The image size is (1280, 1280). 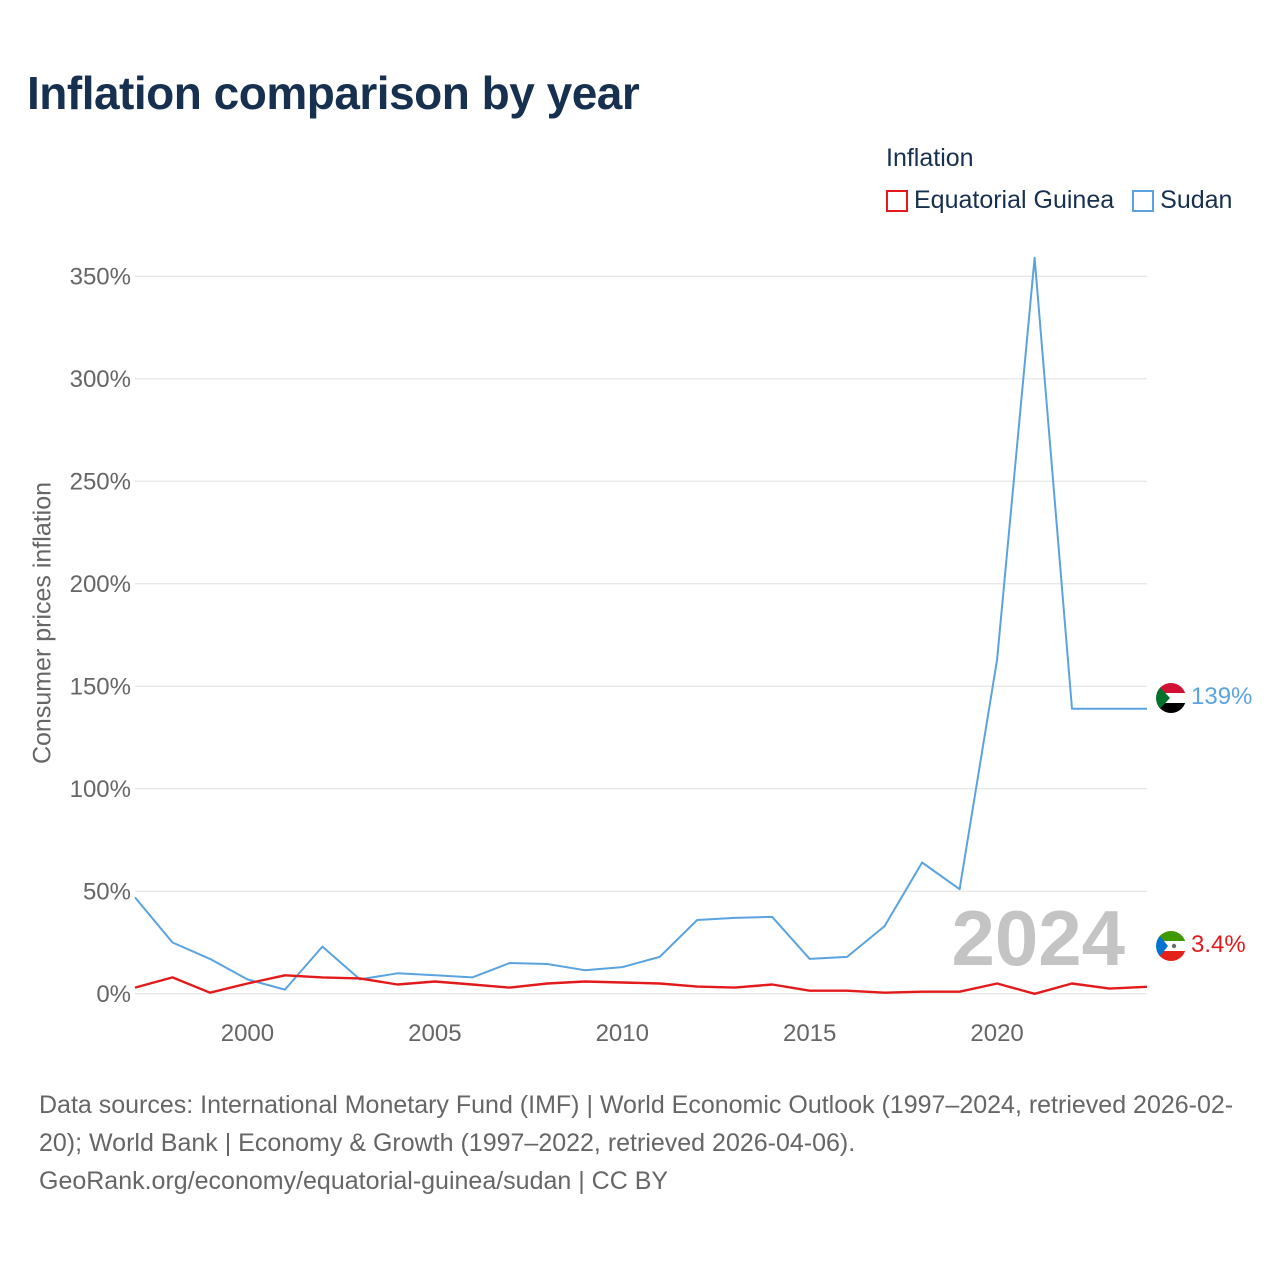 What do you see at coordinates (113, 994) in the screenshot?
I see `y-tick-label: 0%` at bounding box center [113, 994].